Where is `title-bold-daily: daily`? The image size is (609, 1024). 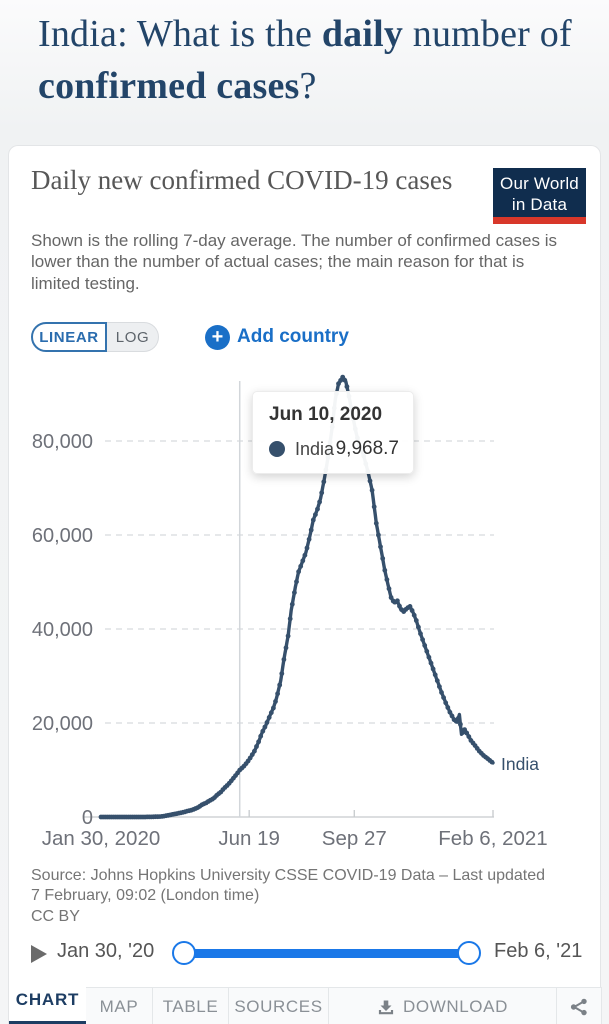
title-bold-daily: daily is located at coordinates (362, 34).